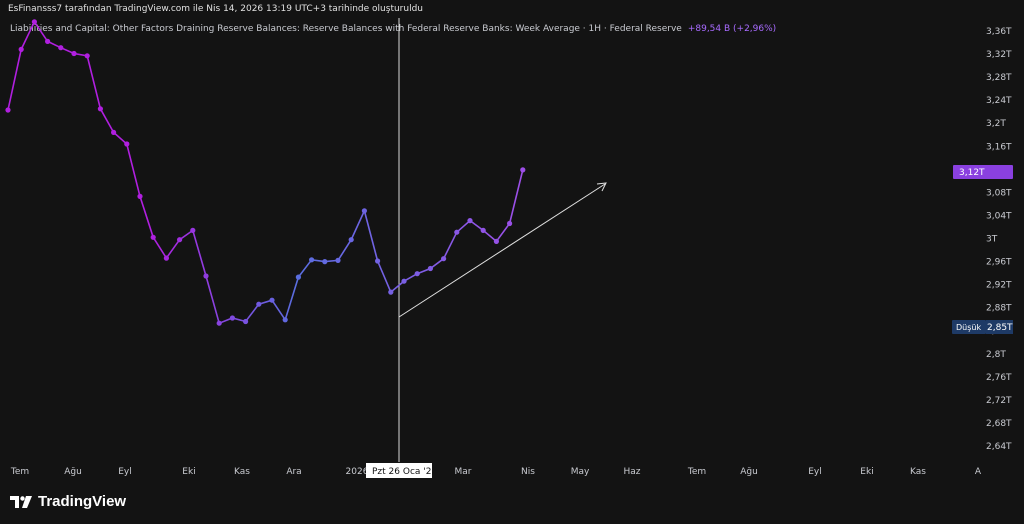  What do you see at coordinates (999, 147) in the screenshot?
I see `y-tick-label: 3,16T` at bounding box center [999, 147].